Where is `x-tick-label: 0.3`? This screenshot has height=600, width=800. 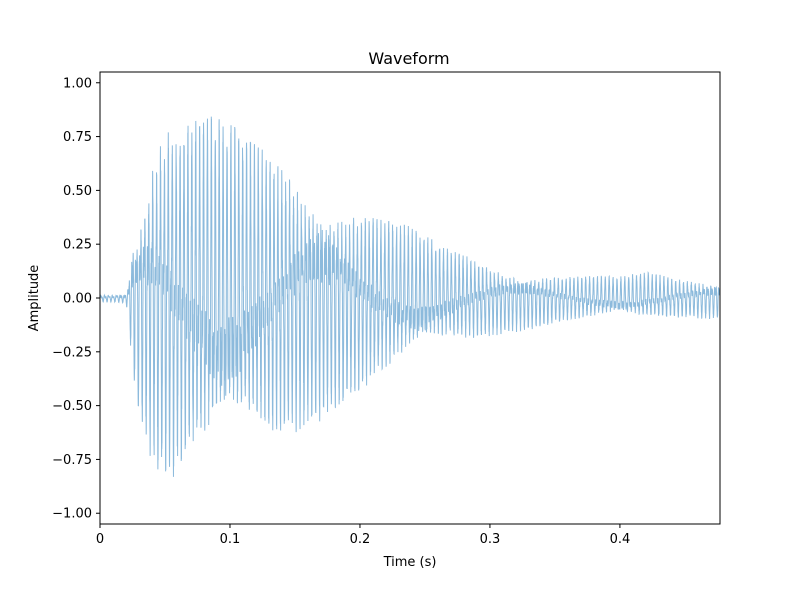
x-tick-label: 0.3 is located at coordinates (490, 539).